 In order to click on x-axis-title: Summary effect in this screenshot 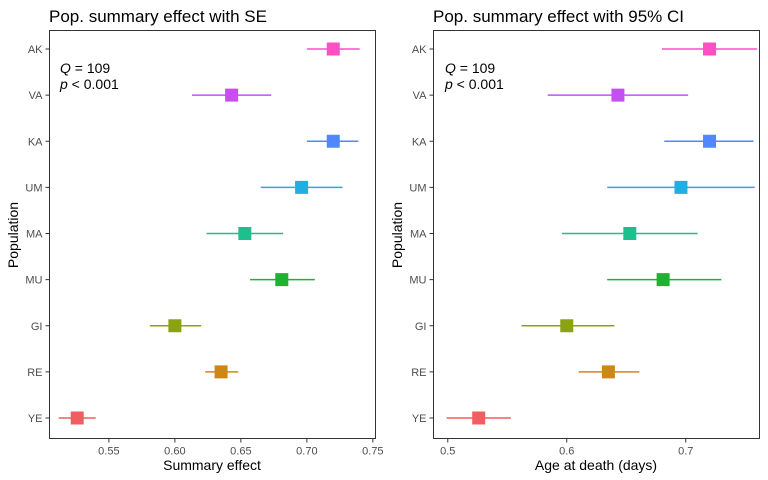, I will do `click(212, 465)`.